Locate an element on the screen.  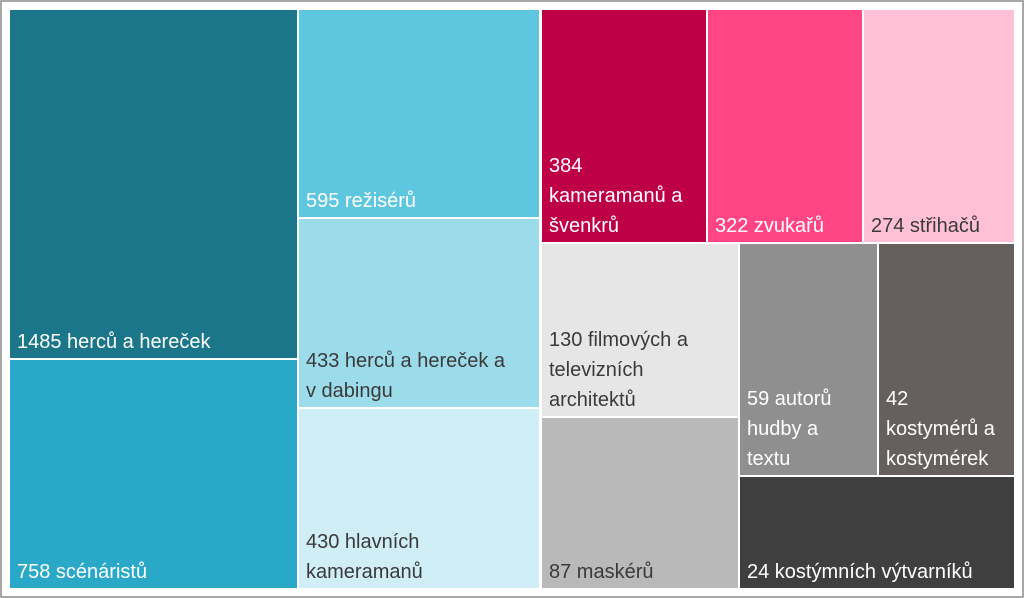
treemap-tile: 430 hlavních kameramanů is located at coordinates (419, 498).